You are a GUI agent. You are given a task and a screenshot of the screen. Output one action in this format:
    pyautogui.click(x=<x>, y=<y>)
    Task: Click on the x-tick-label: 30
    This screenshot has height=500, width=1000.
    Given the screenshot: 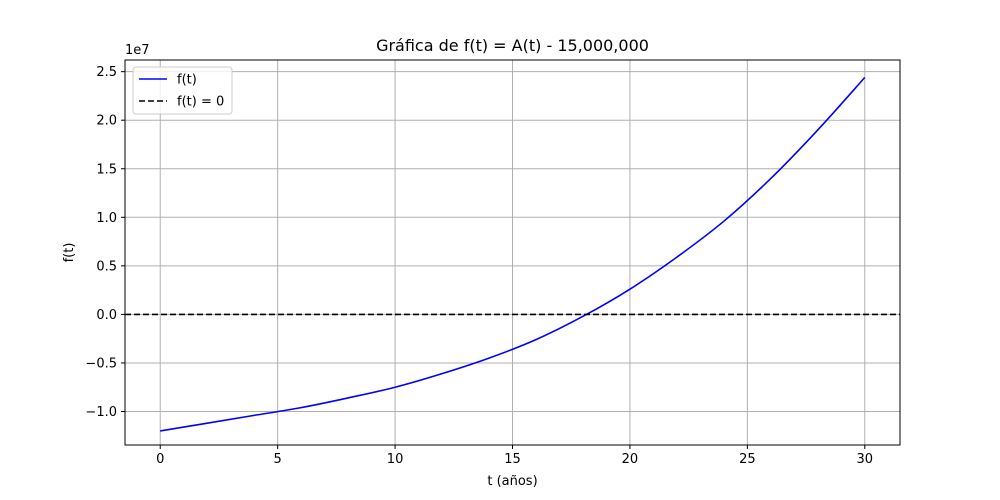 What is the action you would take?
    pyautogui.click(x=864, y=459)
    